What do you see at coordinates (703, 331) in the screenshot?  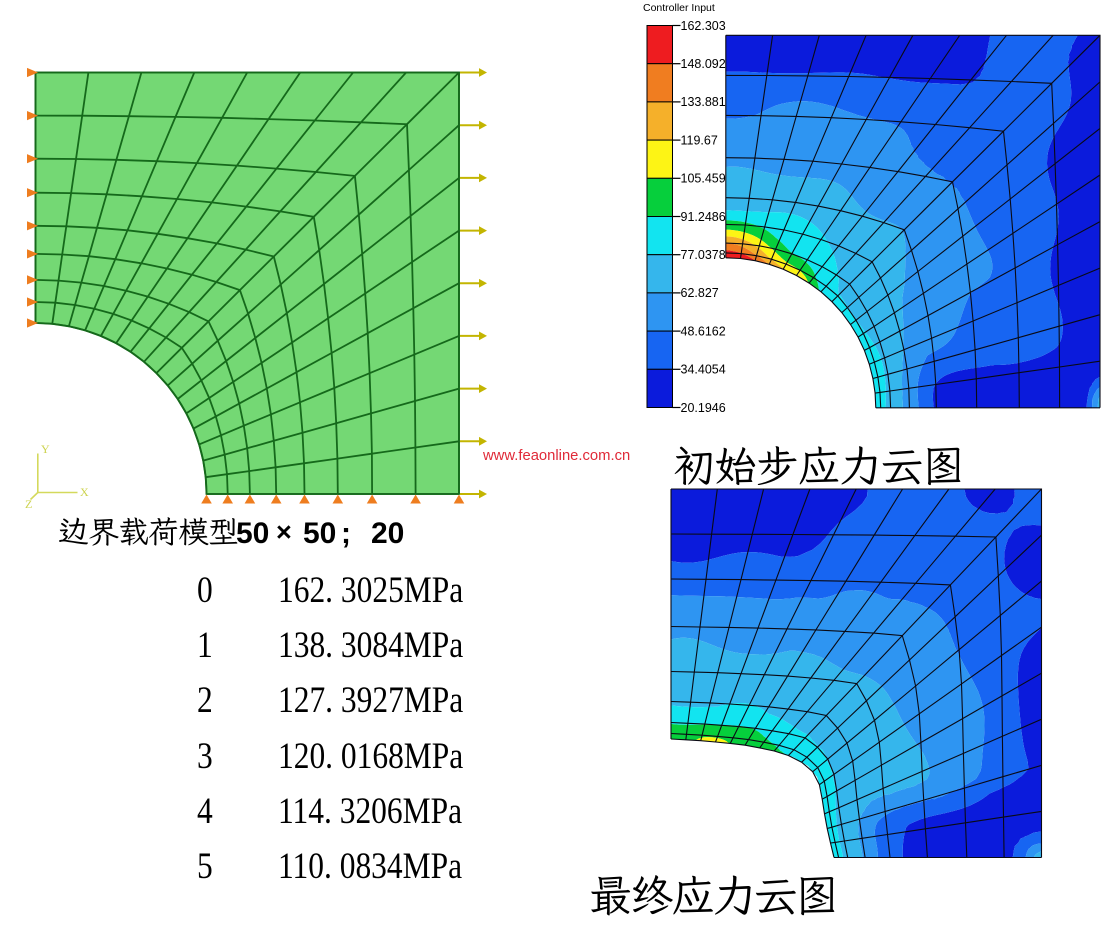 I see `svg-text: 48.6162` at bounding box center [703, 331].